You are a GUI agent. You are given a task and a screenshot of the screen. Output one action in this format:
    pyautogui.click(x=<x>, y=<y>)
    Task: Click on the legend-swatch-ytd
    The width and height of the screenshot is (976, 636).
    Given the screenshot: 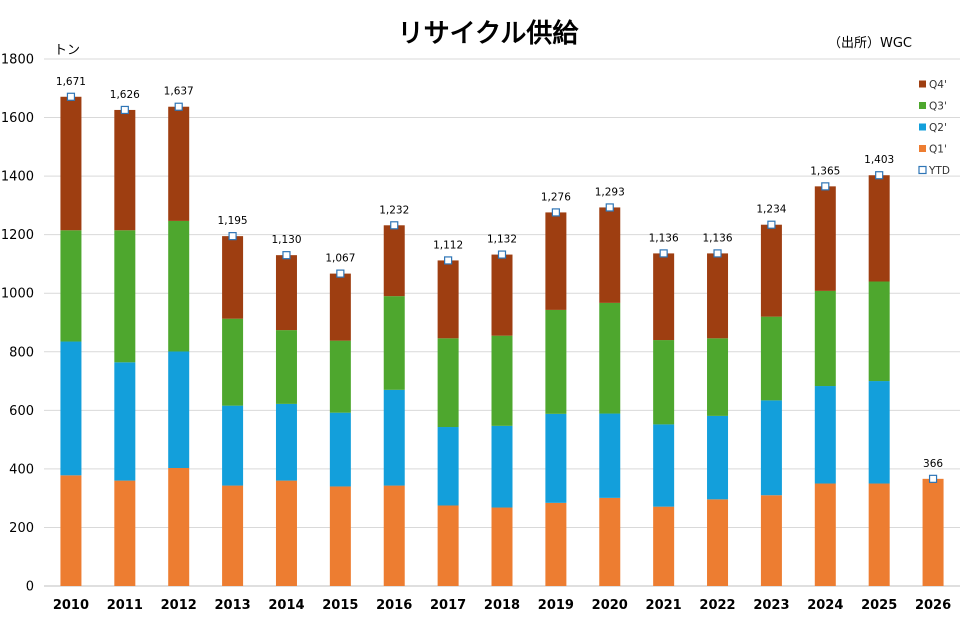 What is the action you would take?
    pyautogui.click(x=922, y=170)
    